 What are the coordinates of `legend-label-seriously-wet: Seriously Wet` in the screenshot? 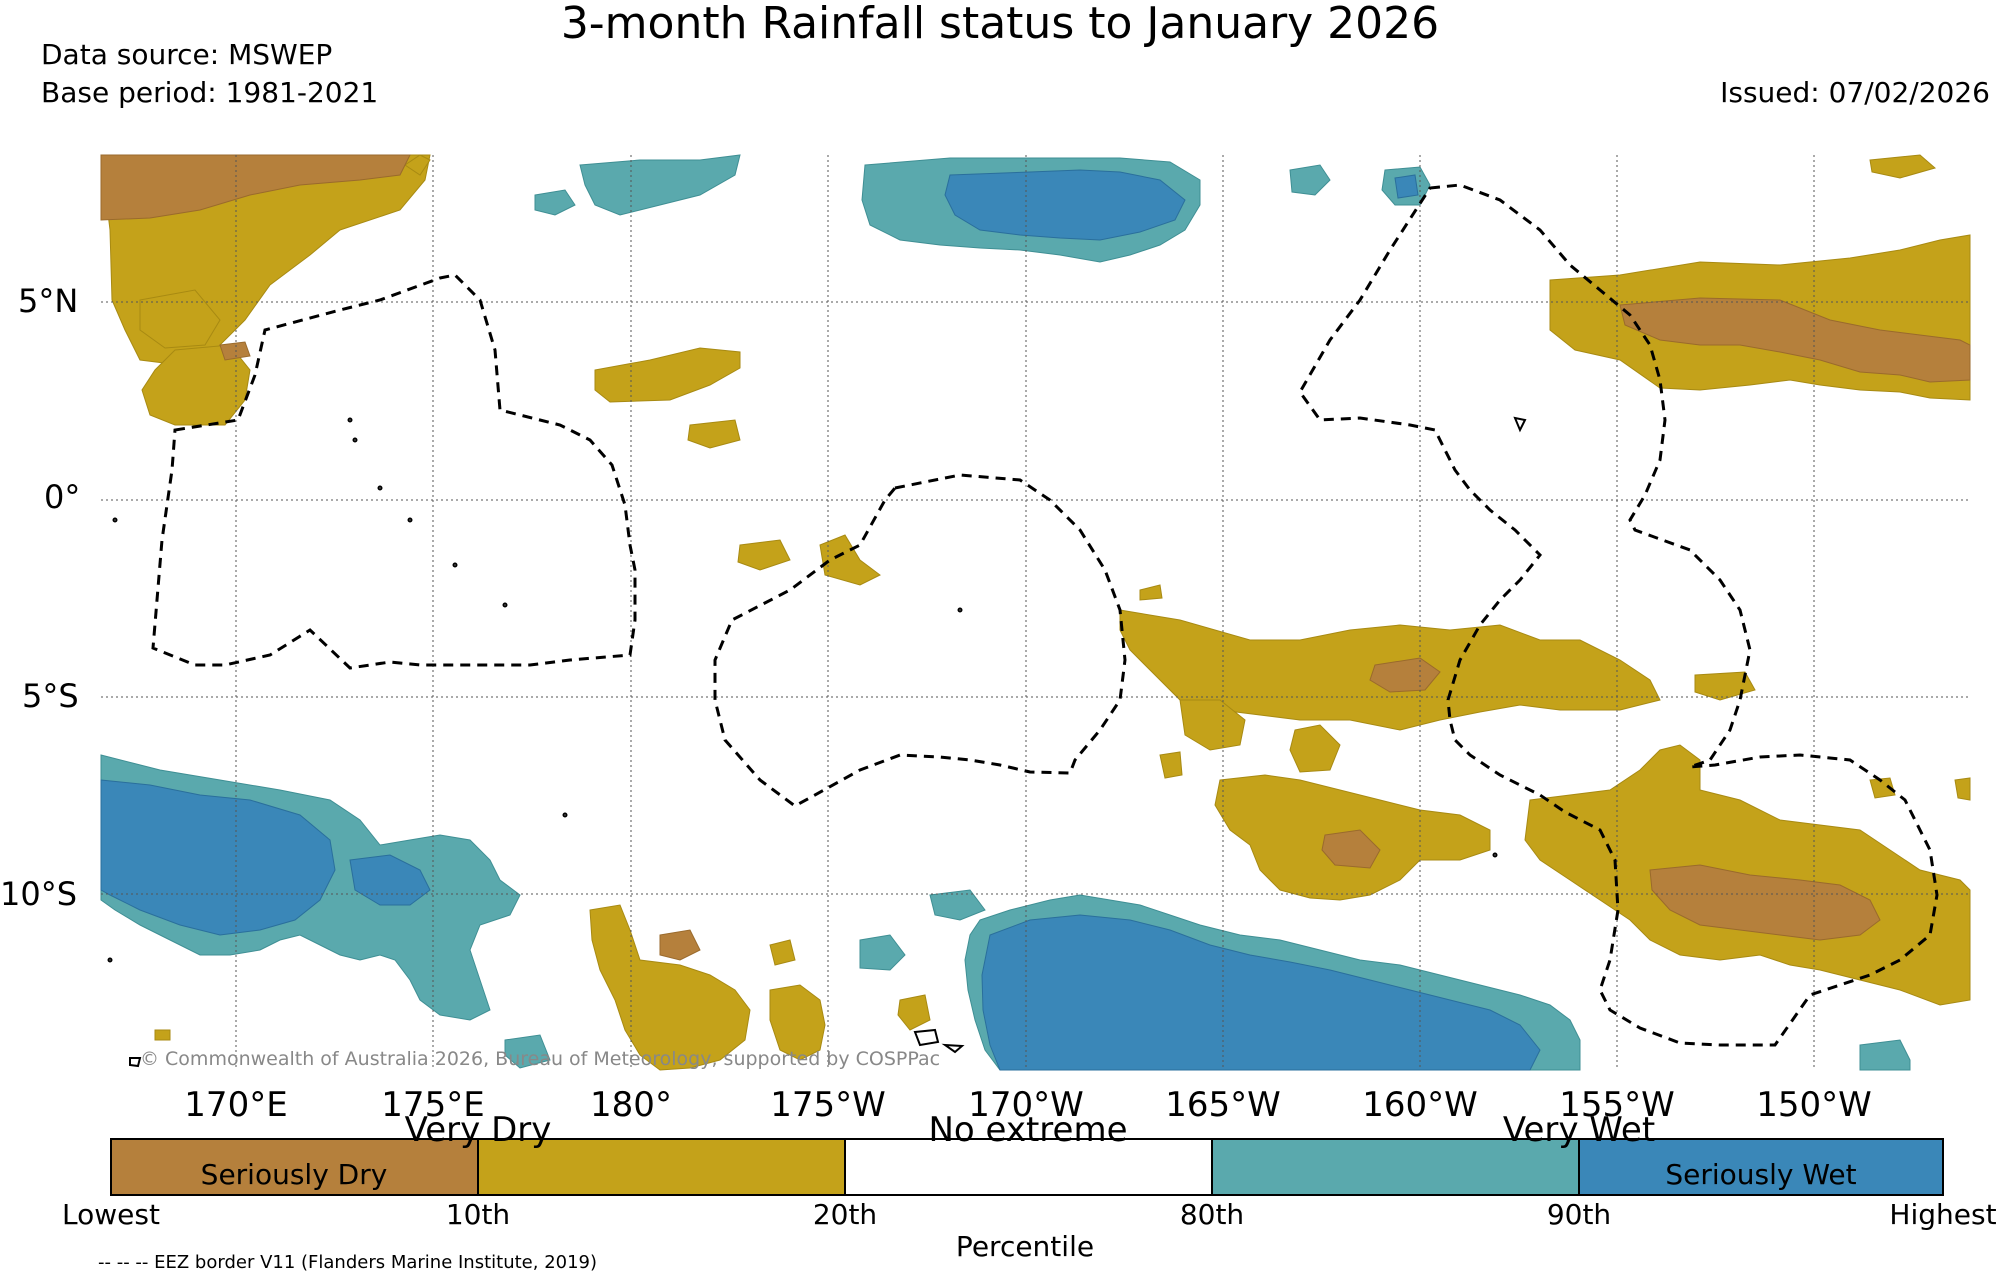 It's located at (1761, 1174).